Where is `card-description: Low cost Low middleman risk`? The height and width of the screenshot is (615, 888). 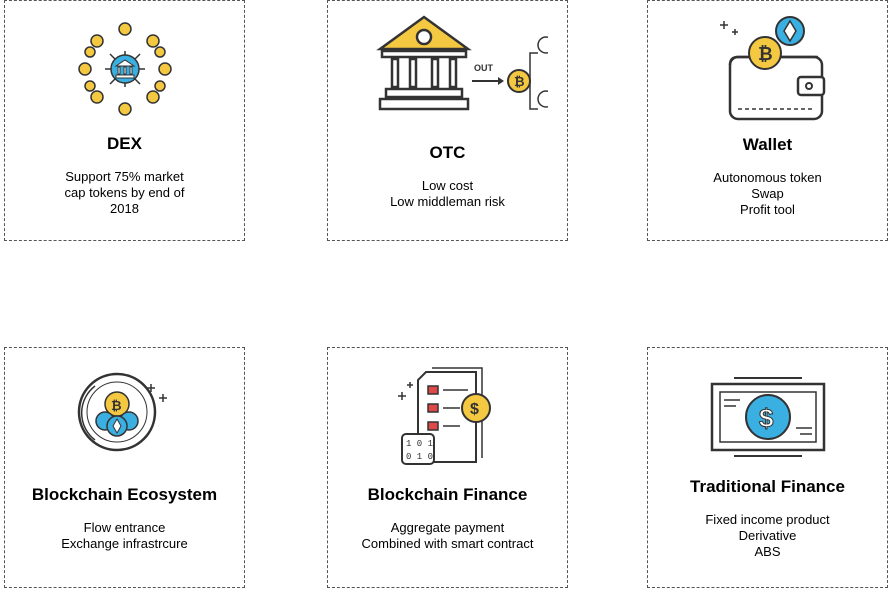
card-description: Low cost Low middleman risk is located at coordinates (447, 193).